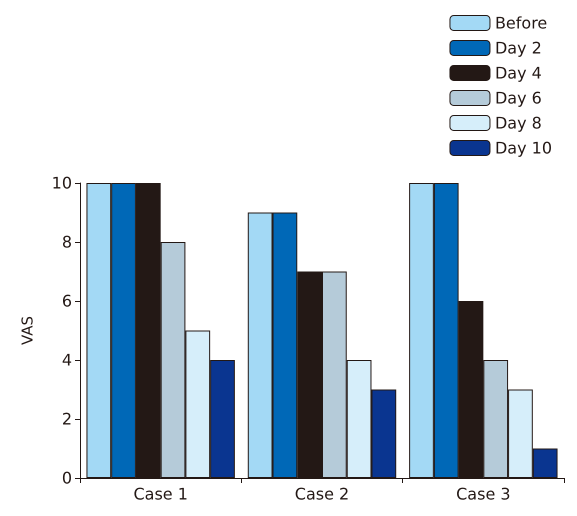 The height and width of the screenshot is (516, 577). Describe the element at coordinates (523, 148) in the screenshot. I see `legend-label: Day 10` at that location.